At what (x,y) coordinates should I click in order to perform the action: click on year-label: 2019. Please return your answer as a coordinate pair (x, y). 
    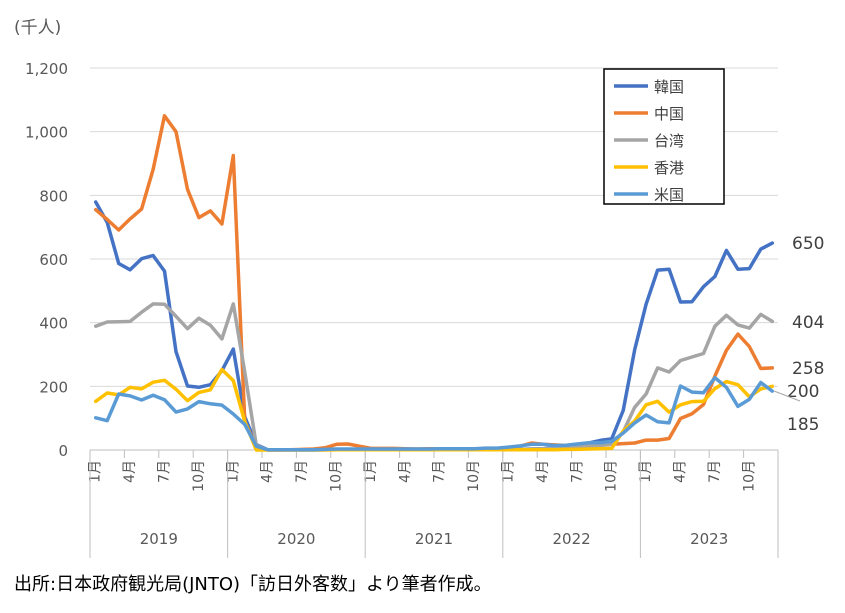
    Looking at the image, I should click on (159, 539).